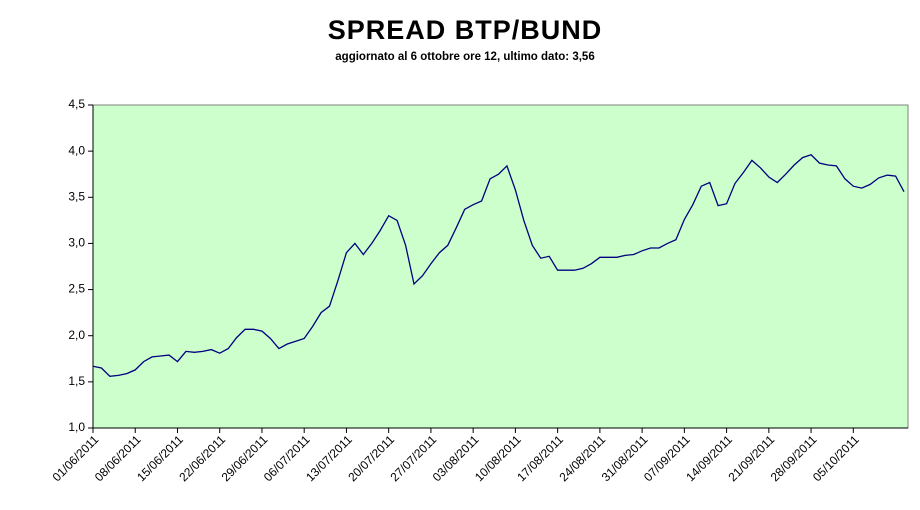 This screenshot has width=920, height=510. Describe the element at coordinates (76, 381) in the screenshot. I see `y-tick-label: 1,5` at that location.